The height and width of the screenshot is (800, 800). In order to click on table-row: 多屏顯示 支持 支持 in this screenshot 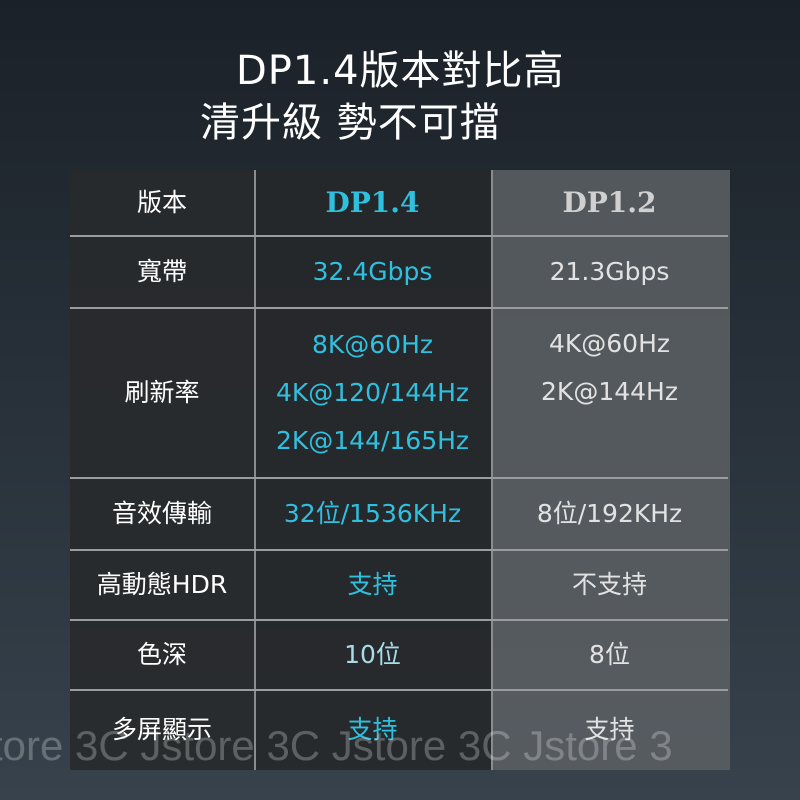, I will do `click(399, 730)`.